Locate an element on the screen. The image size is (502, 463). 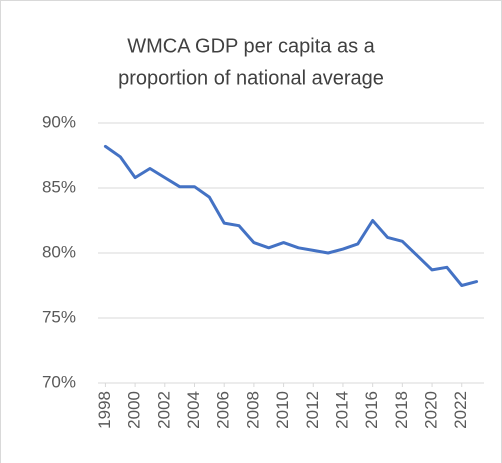
x-tick-label: 2020 is located at coordinates (431, 410).